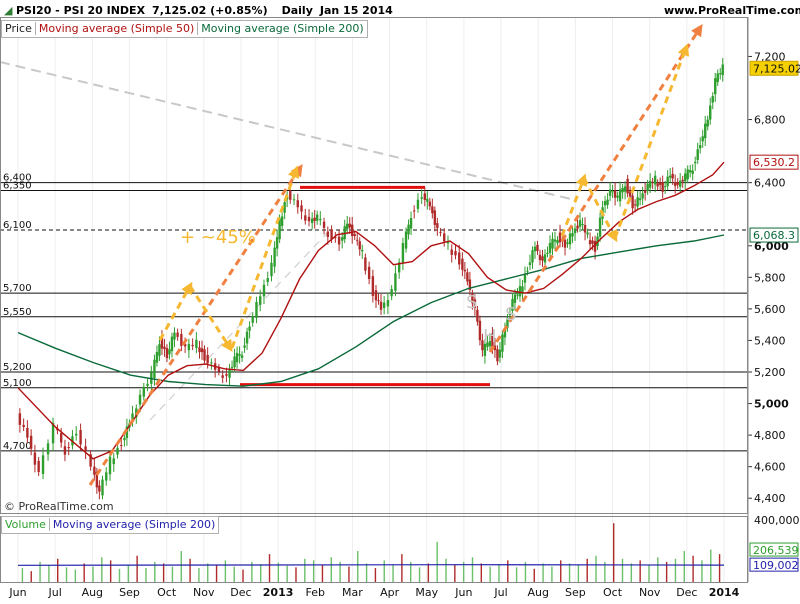  Describe the element at coordinates (8, 10) in the screenshot. I see `collapse-arrow-icon: ◢` at that location.